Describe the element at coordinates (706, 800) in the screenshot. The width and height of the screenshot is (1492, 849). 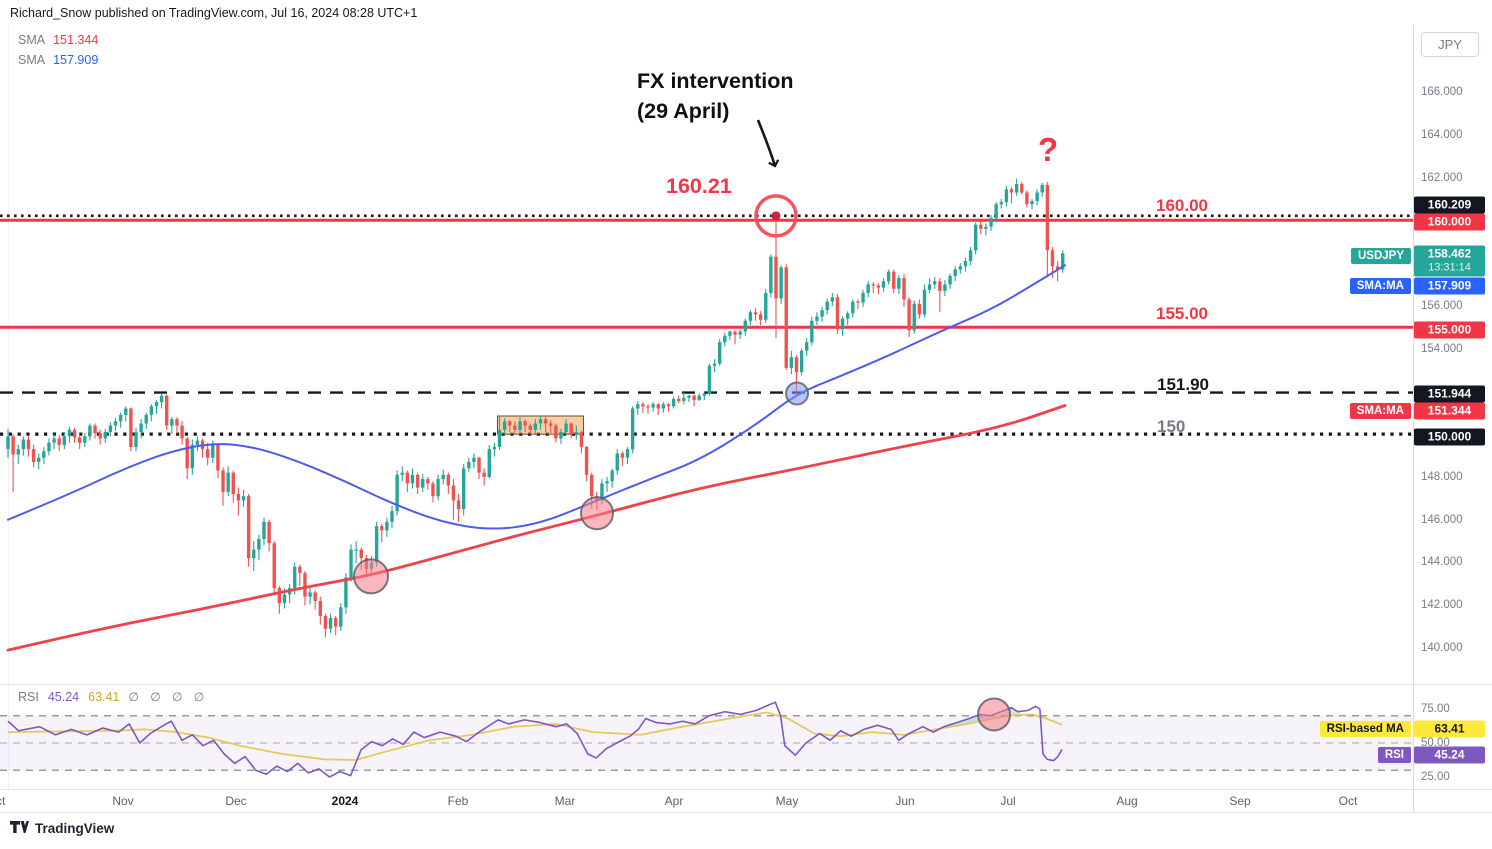
I see `time-scale` at that location.